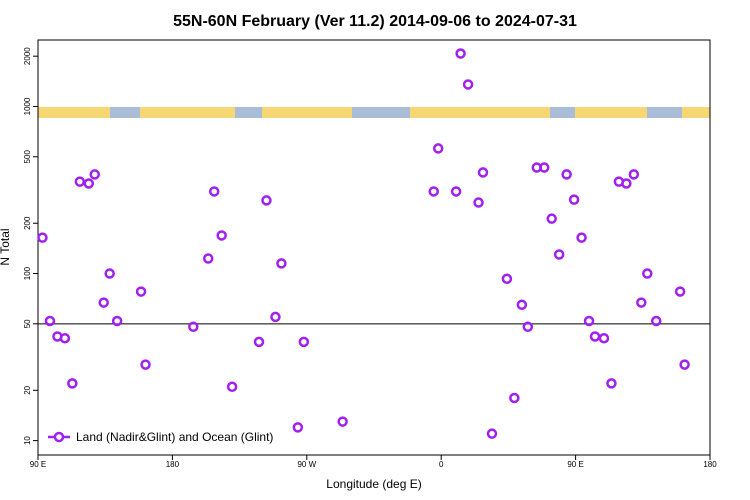  What do you see at coordinates (27, 323) in the screenshot?
I see `y-tick-label: 50` at bounding box center [27, 323].